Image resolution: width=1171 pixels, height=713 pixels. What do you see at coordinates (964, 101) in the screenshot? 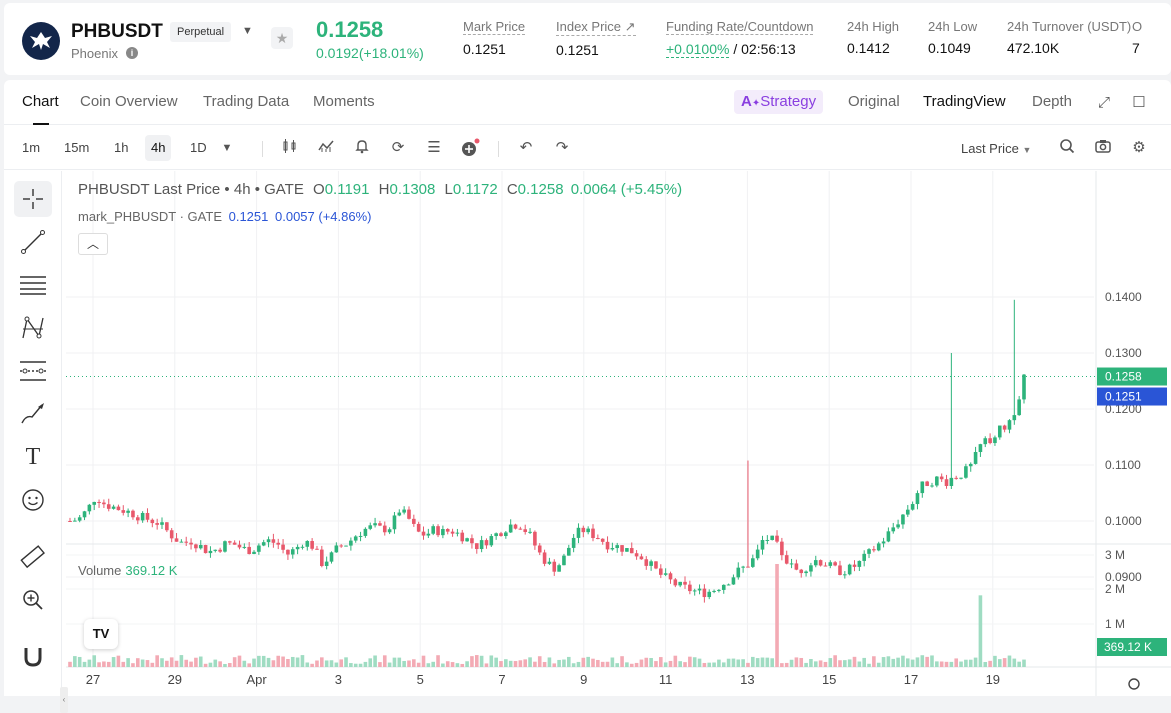
I see `view-tradingview: TradingView` at bounding box center [964, 101].